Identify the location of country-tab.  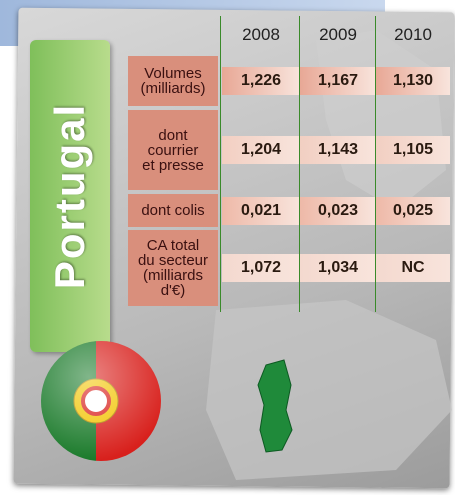
(70, 196).